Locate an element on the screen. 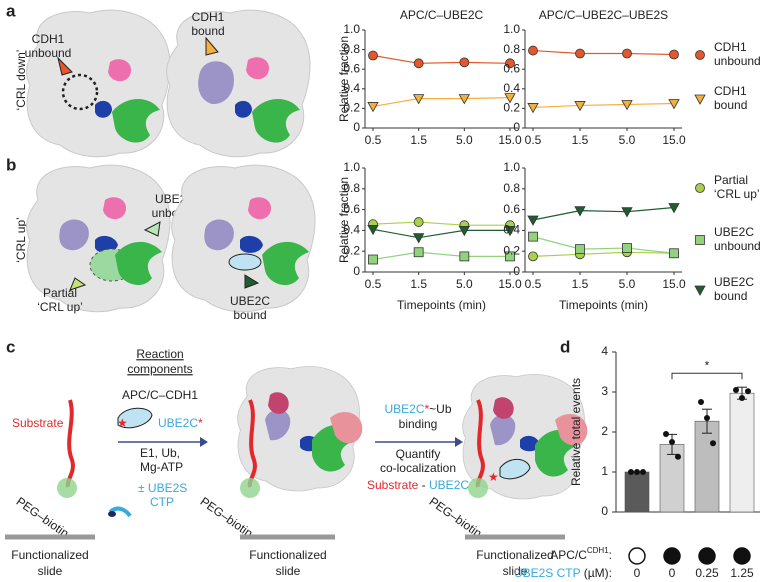 The width and height of the screenshot is (767, 582). panel-label: a is located at coordinates (11, 10).